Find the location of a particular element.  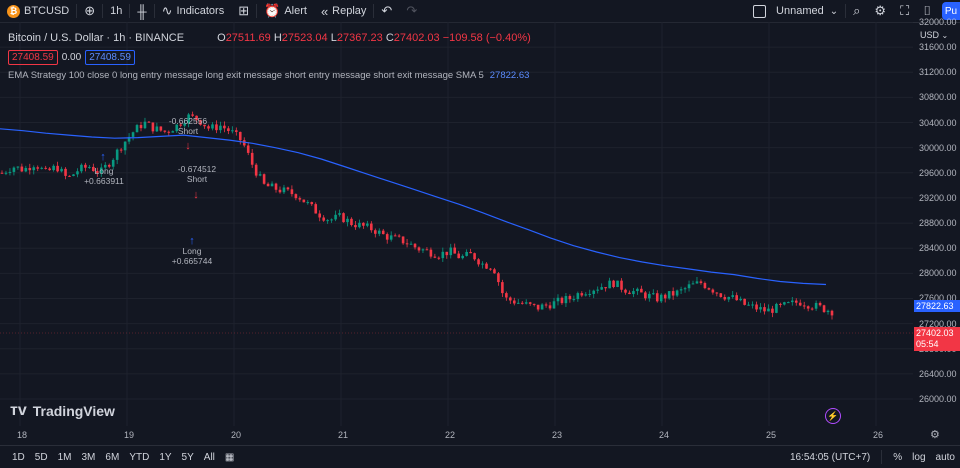

interval-label: 1h is located at coordinates (116, 11).